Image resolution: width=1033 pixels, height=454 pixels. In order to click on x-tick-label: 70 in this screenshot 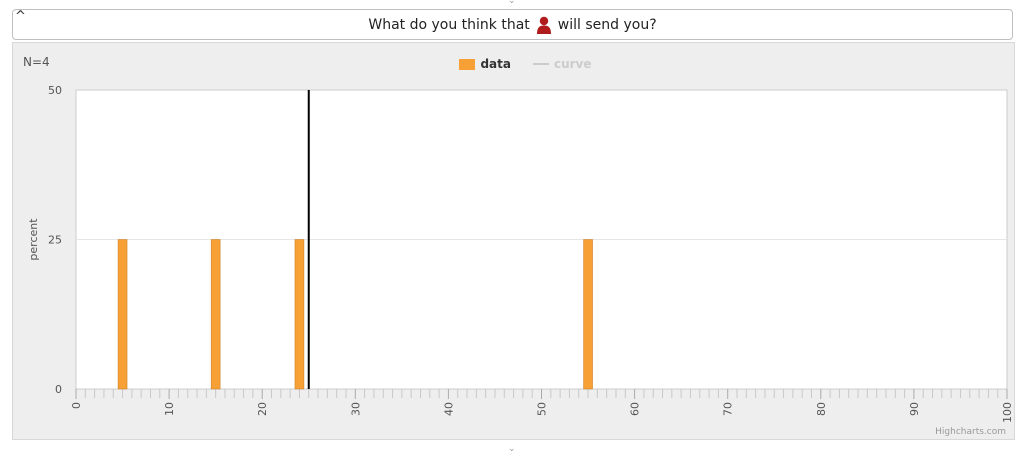, I will do `click(728, 409)`.